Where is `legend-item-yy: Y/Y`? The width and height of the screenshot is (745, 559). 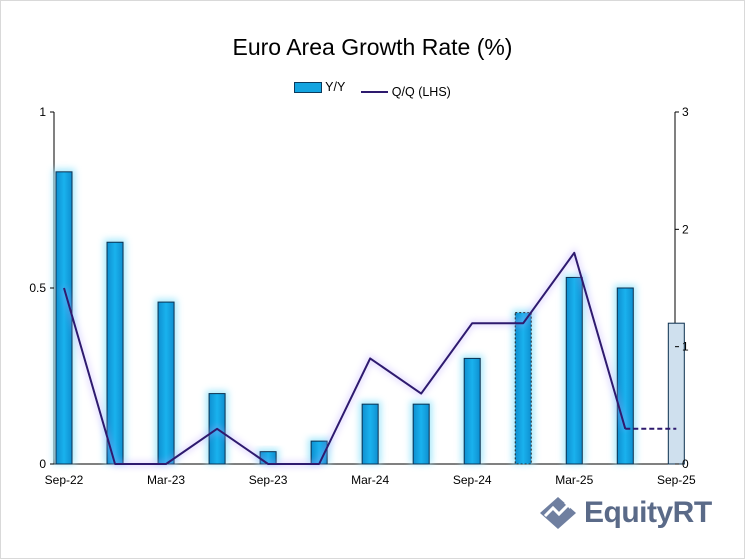
legend-item-yy: Y/Y is located at coordinates (319, 87).